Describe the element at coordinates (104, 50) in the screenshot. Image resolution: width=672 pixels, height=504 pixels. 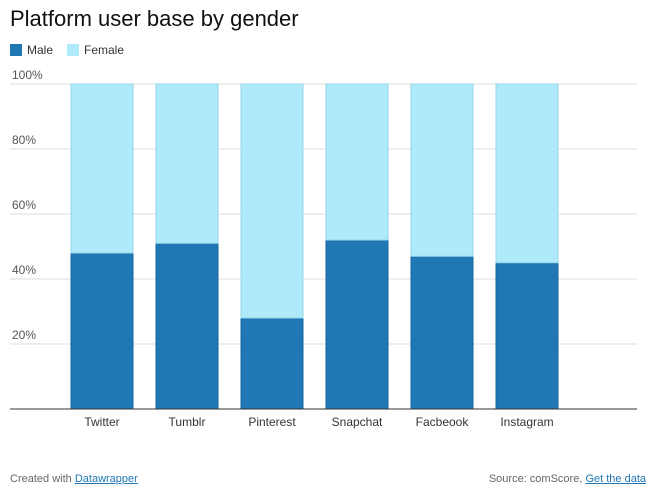
I see `legend-label-female: Female` at that location.